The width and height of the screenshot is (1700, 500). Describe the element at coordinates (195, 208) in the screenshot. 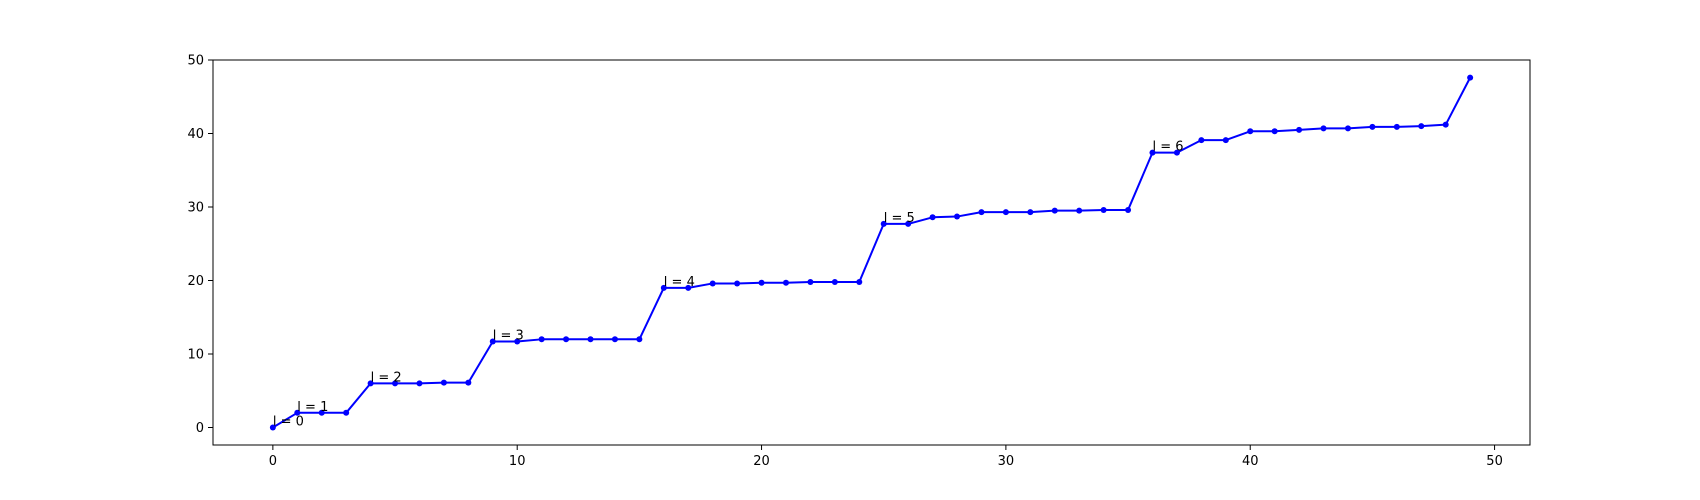

I see `y-tick-label: 30` at that location.